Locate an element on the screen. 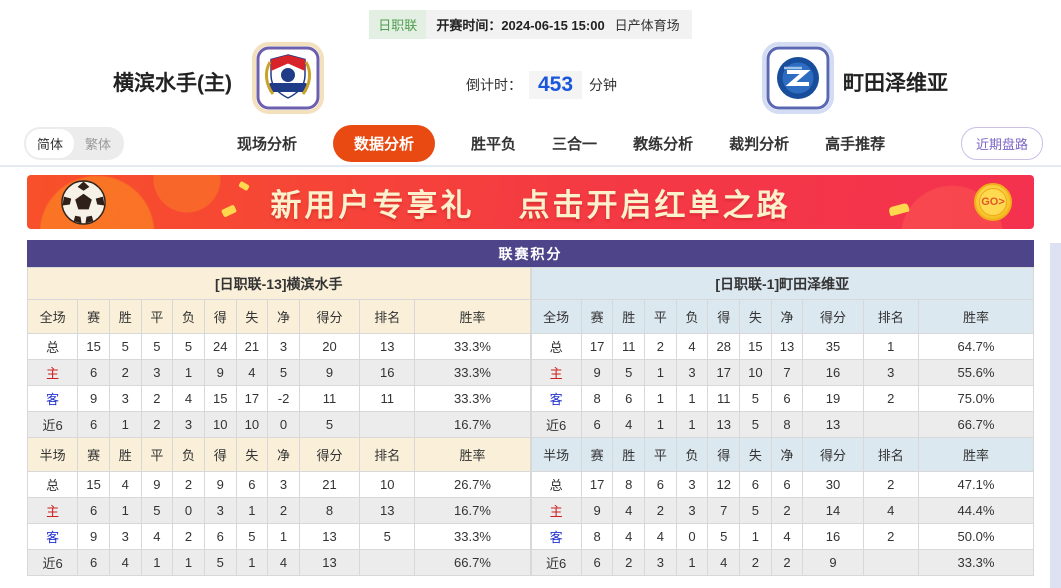 Image resolution: width=1061 pixels, height=588 pixels. lang-simplified: 简体 is located at coordinates (50, 143).